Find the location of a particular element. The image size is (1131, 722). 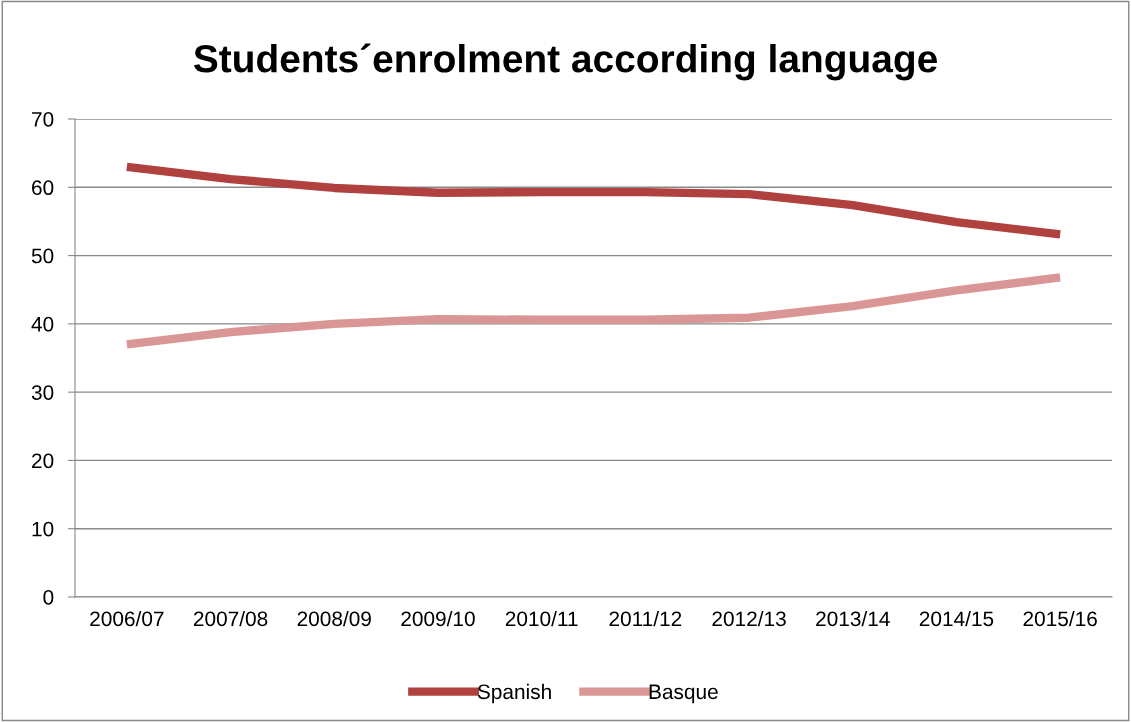

x-tick-label: 2006/07 is located at coordinates (127, 618).